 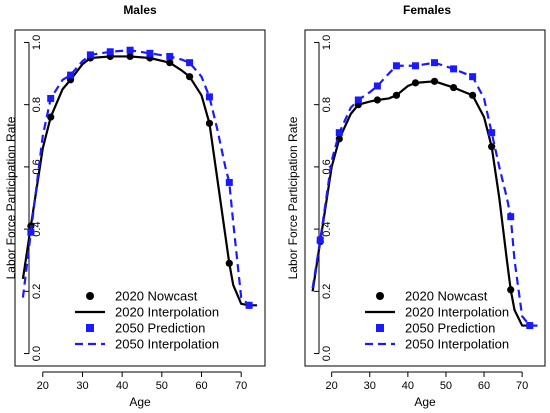 I want to click on chart-title: Males, so click(x=140, y=10).